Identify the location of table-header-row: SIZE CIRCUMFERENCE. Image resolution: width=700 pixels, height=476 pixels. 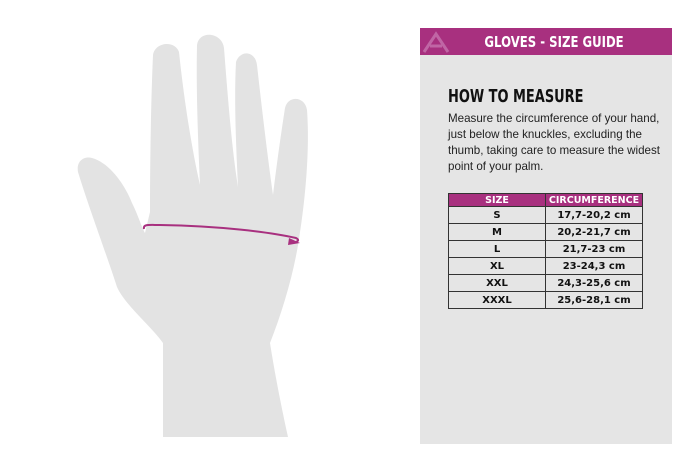
(545, 200).